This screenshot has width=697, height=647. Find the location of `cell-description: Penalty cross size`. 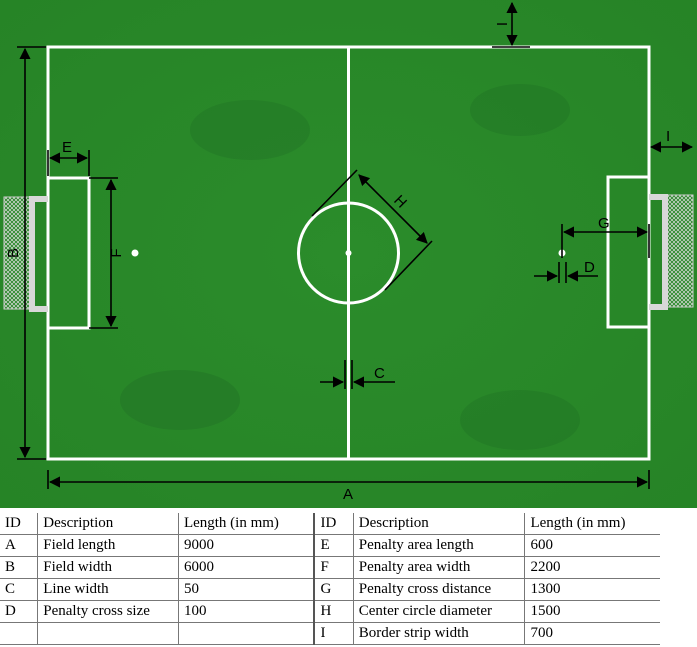

cell-description: Penalty cross size is located at coordinates (108, 611).